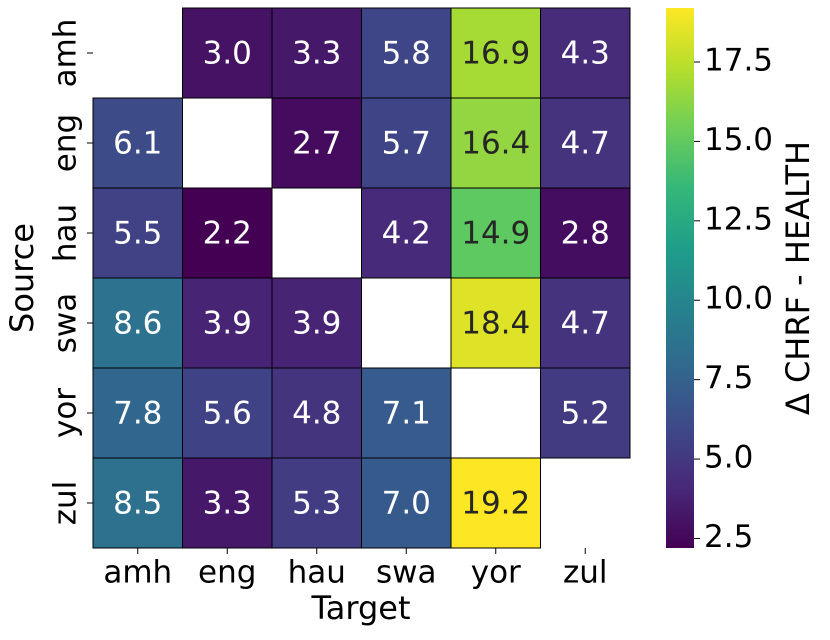 The image size is (830, 640). Describe the element at coordinates (798, 278) in the screenshot. I see `colorbar-label: Δ CHRF - HEALTH` at that location.